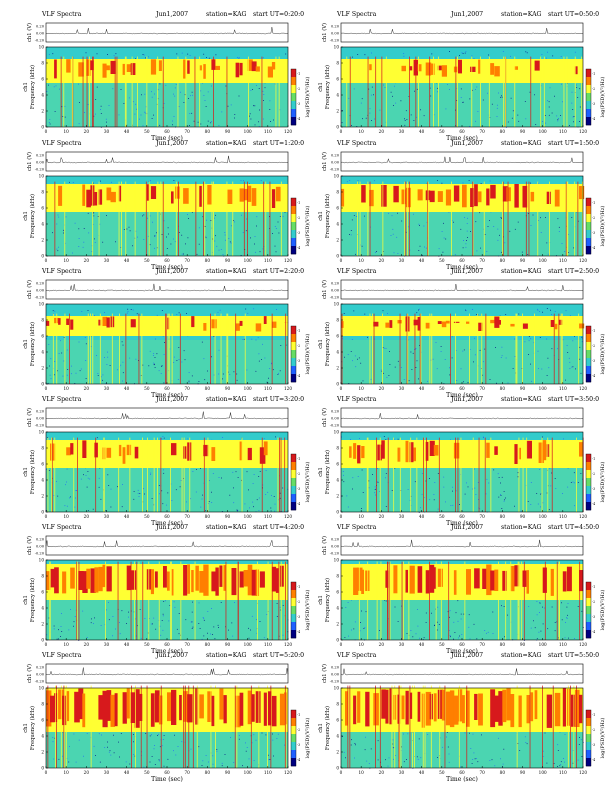 Image resolution: width=612 pixels, height=792 pixels. I want to click on y-tick-label: 10, so click(42, 47).